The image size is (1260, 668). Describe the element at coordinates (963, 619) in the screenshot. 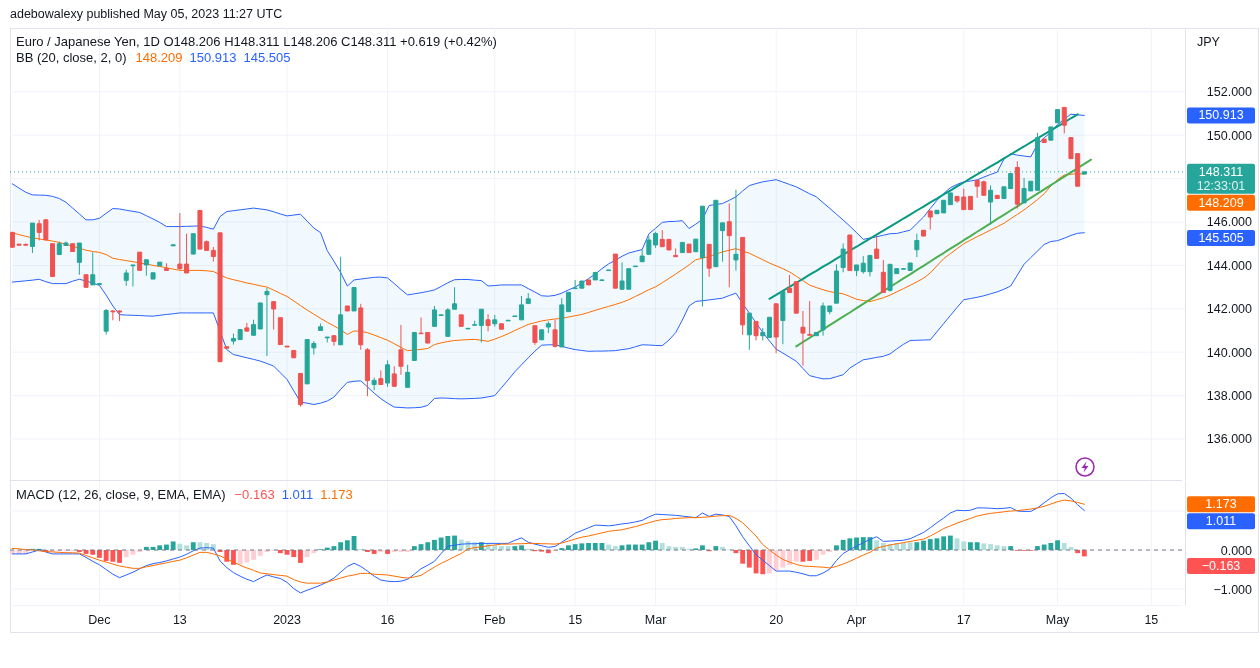

I see `x-tick-label: 17` at that location.